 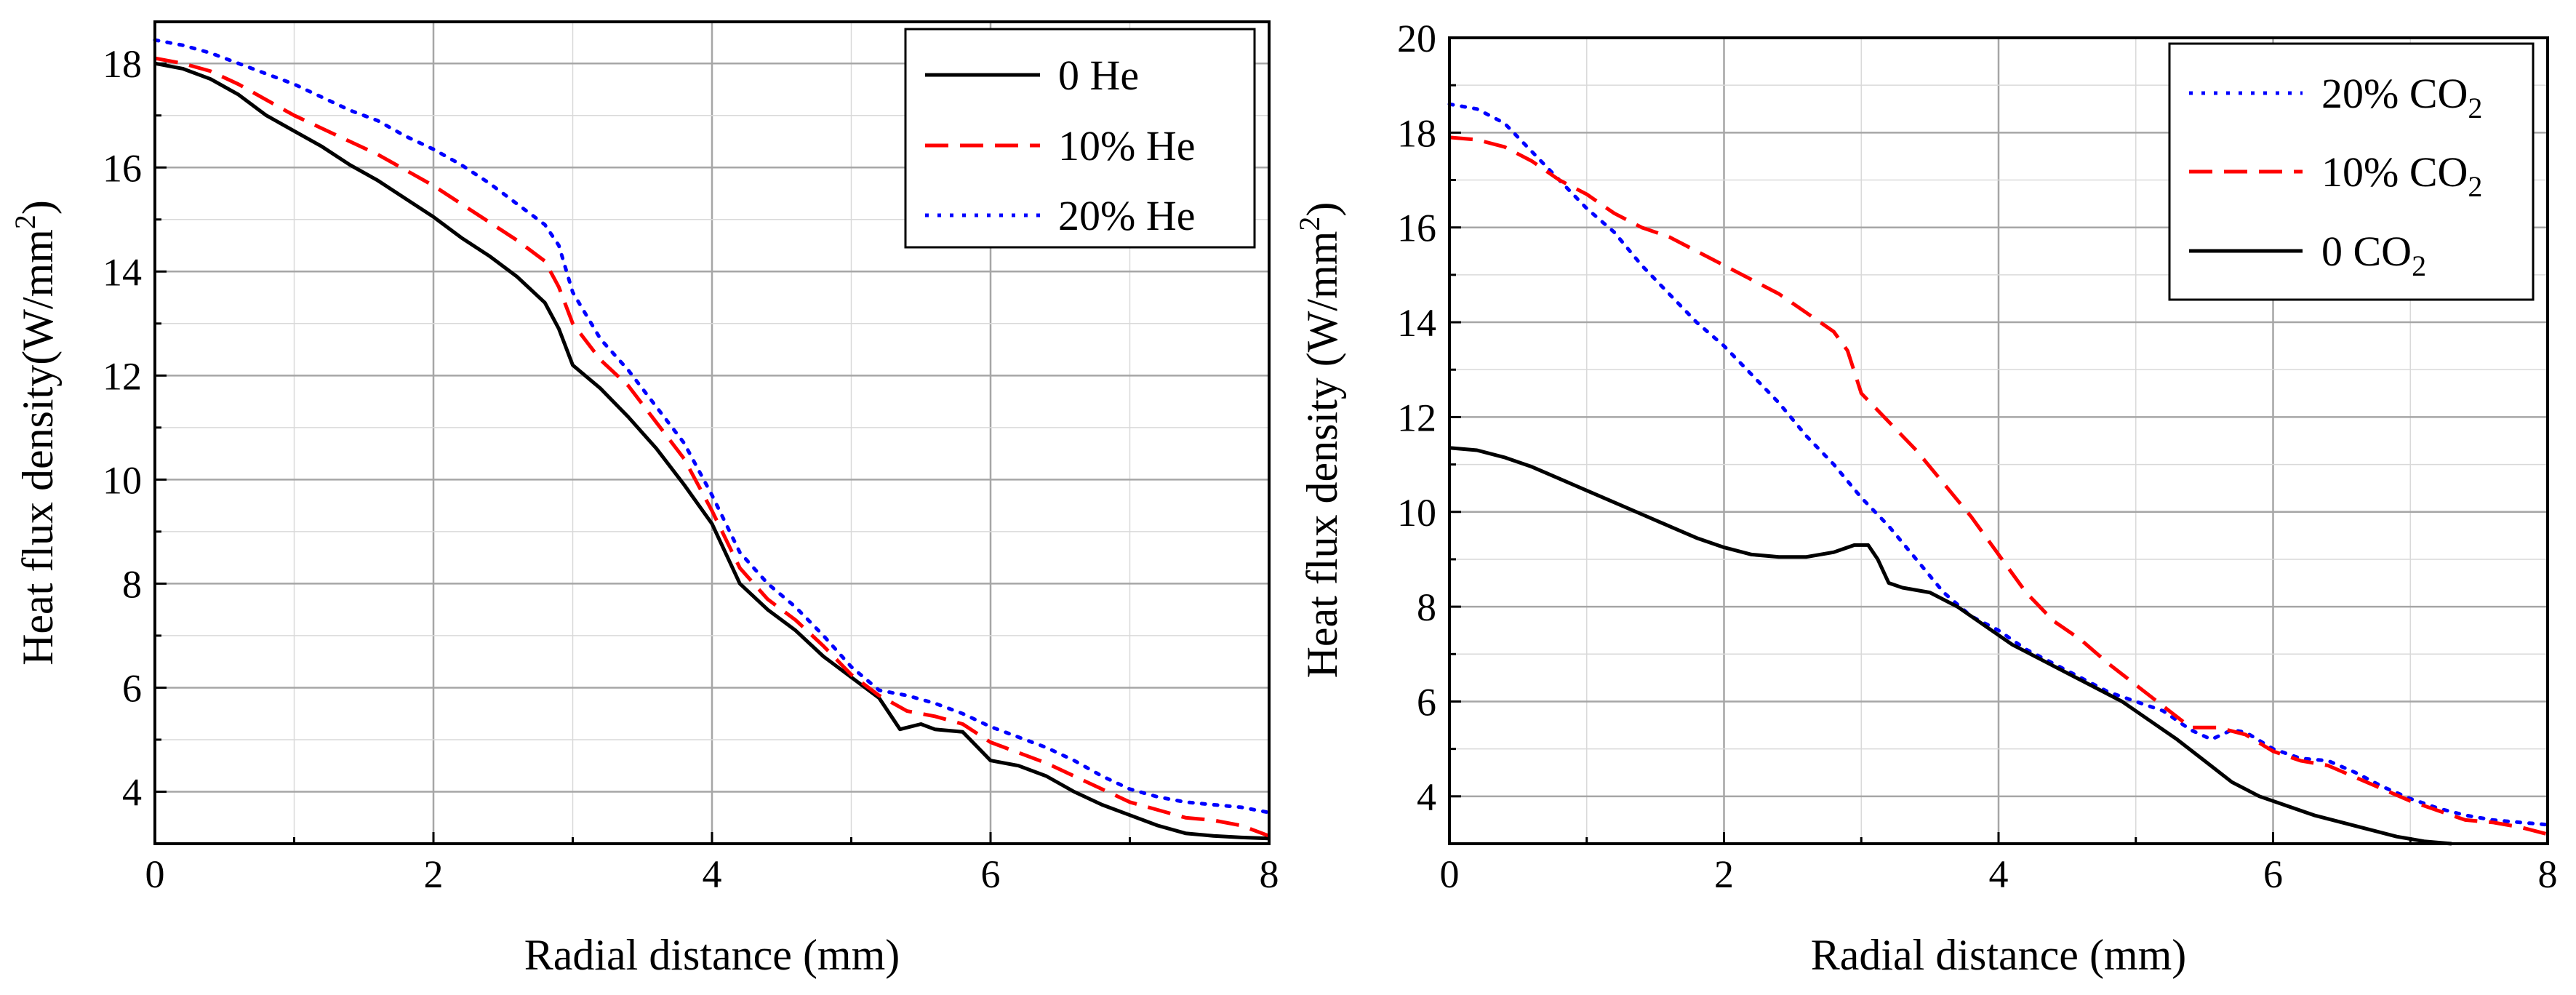 What do you see at coordinates (2475, 186) in the screenshot?
I see `legend-label-10-co2-sub: 2` at bounding box center [2475, 186].